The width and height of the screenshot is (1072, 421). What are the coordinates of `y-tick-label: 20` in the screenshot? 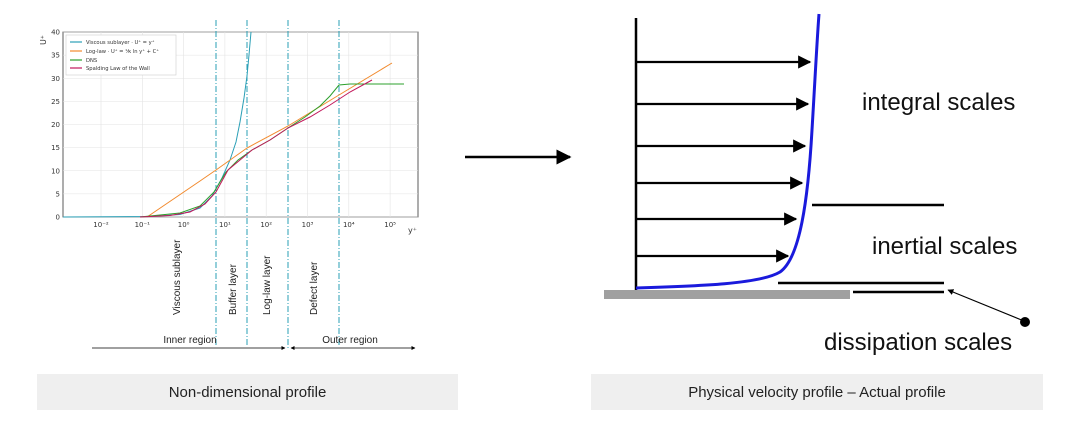 It's located at (55, 125).